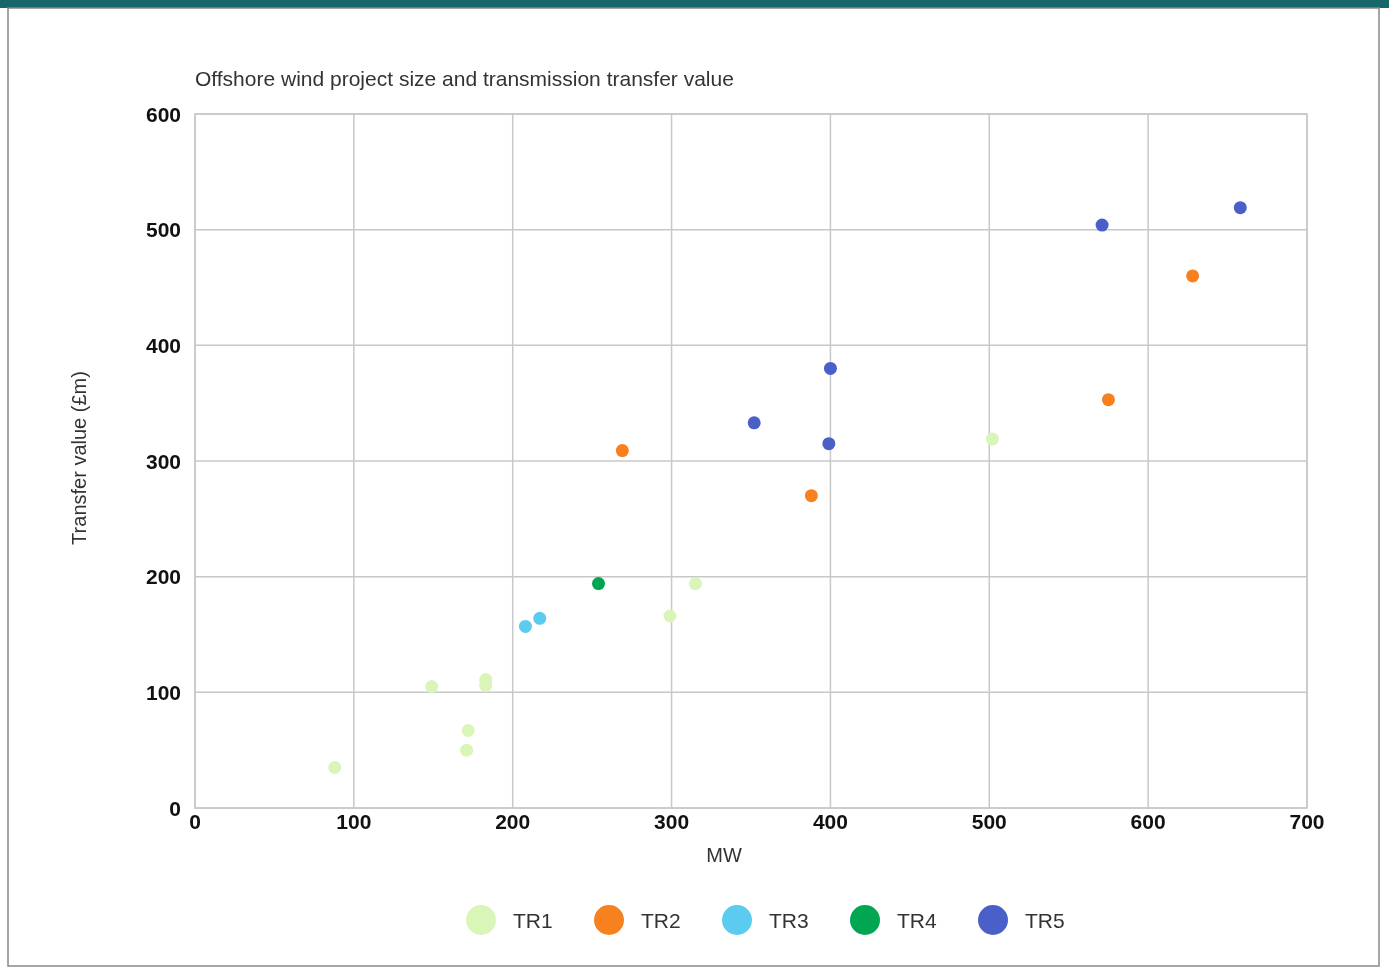 This screenshot has height=968, width=1389. What do you see at coordinates (464, 78) in the screenshot?
I see `chart-title: Offshore wind project size and transmission transfer value` at bounding box center [464, 78].